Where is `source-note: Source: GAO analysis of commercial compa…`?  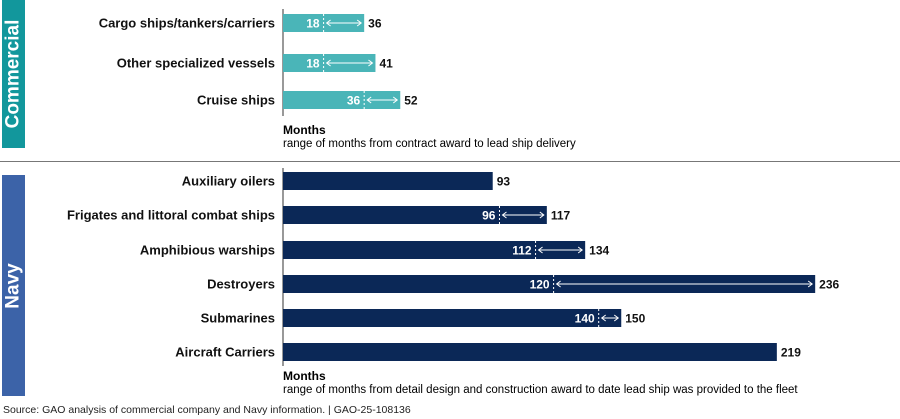 source-note: Source: GAO analysis of commercial compa… is located at coordinates (207, 410).